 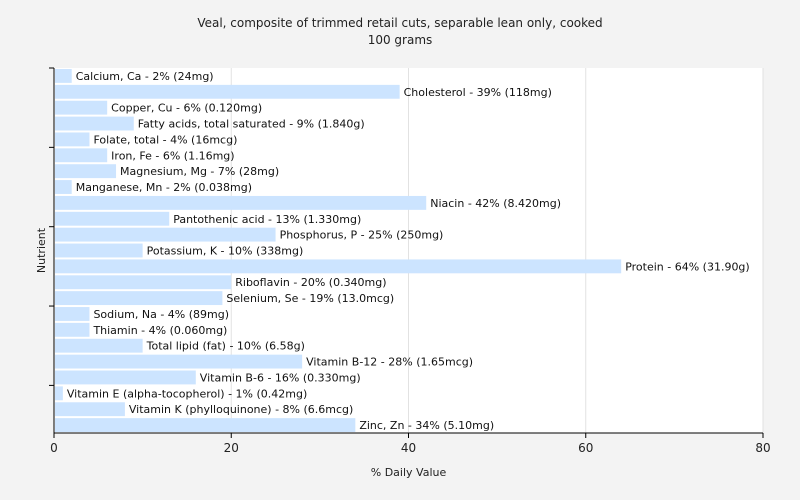 I want to click on bar-label: Copper, Cu - 6% (0.120mg), so click(x=186, y=108).